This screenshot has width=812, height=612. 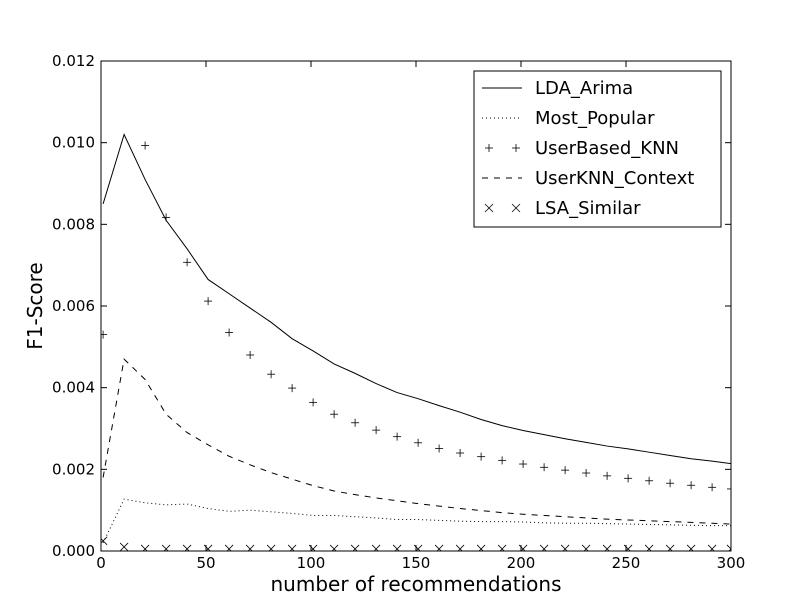 What do you see at coordinates (73, 388) in the screenshot?
I see `y-tick-label: 0.004` at bounding box center [73, 388].